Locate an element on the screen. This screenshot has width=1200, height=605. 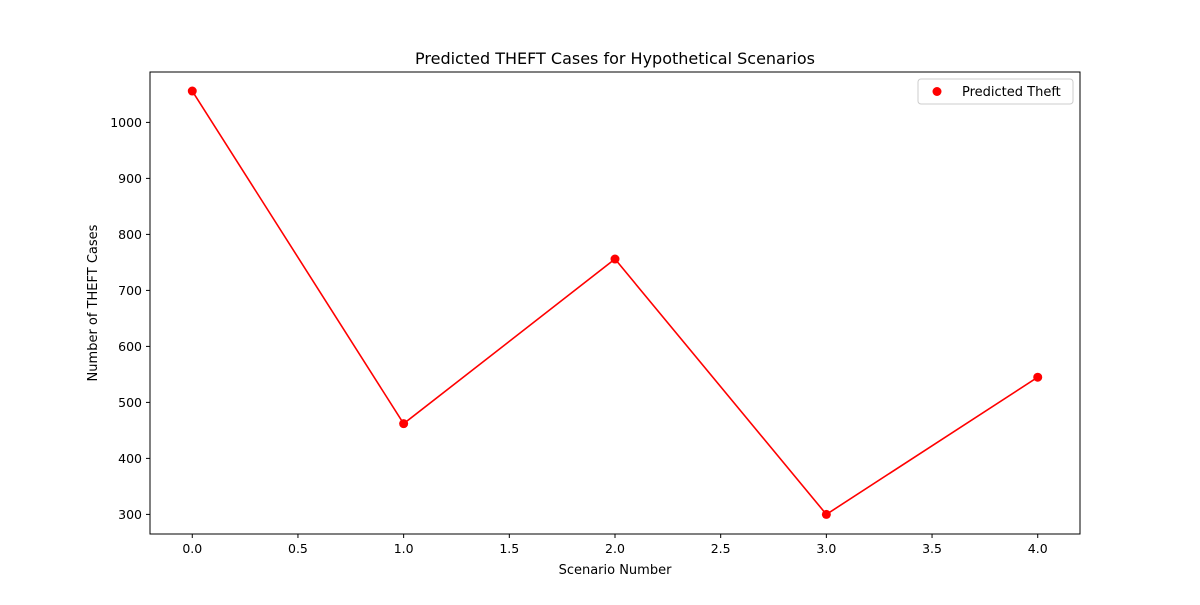
y-axis-ticks: 300 400 500 600 700 800 900 1000 is located at coordinates (130, 318).